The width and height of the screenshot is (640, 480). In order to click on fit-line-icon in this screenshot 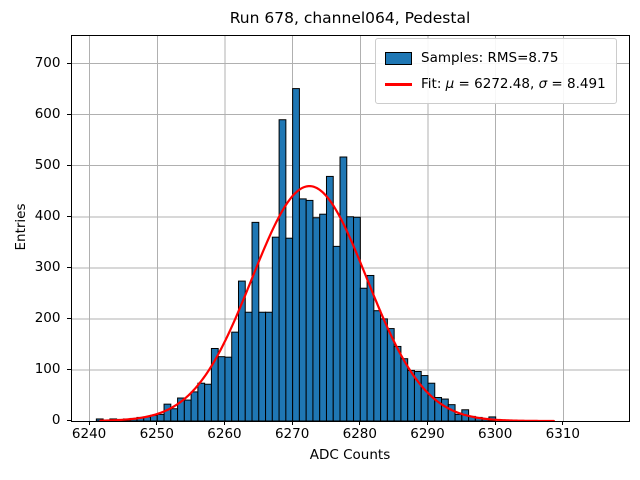, I will do `click(398, 84)`.